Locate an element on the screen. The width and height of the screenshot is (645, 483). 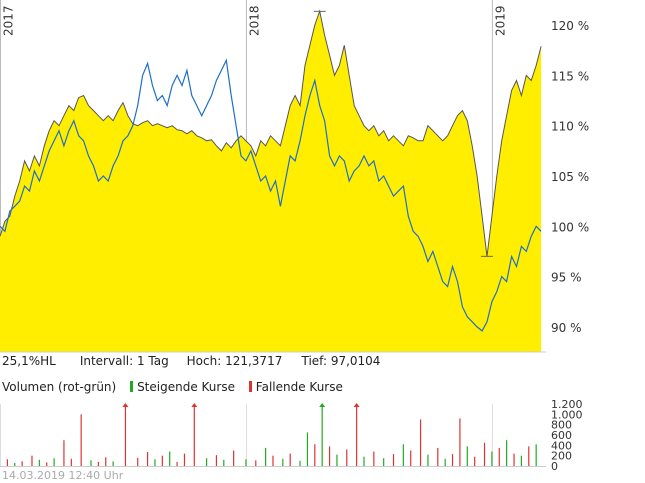
interval-text: Intervall: 1 Tag is located at coordinates (124, 361).